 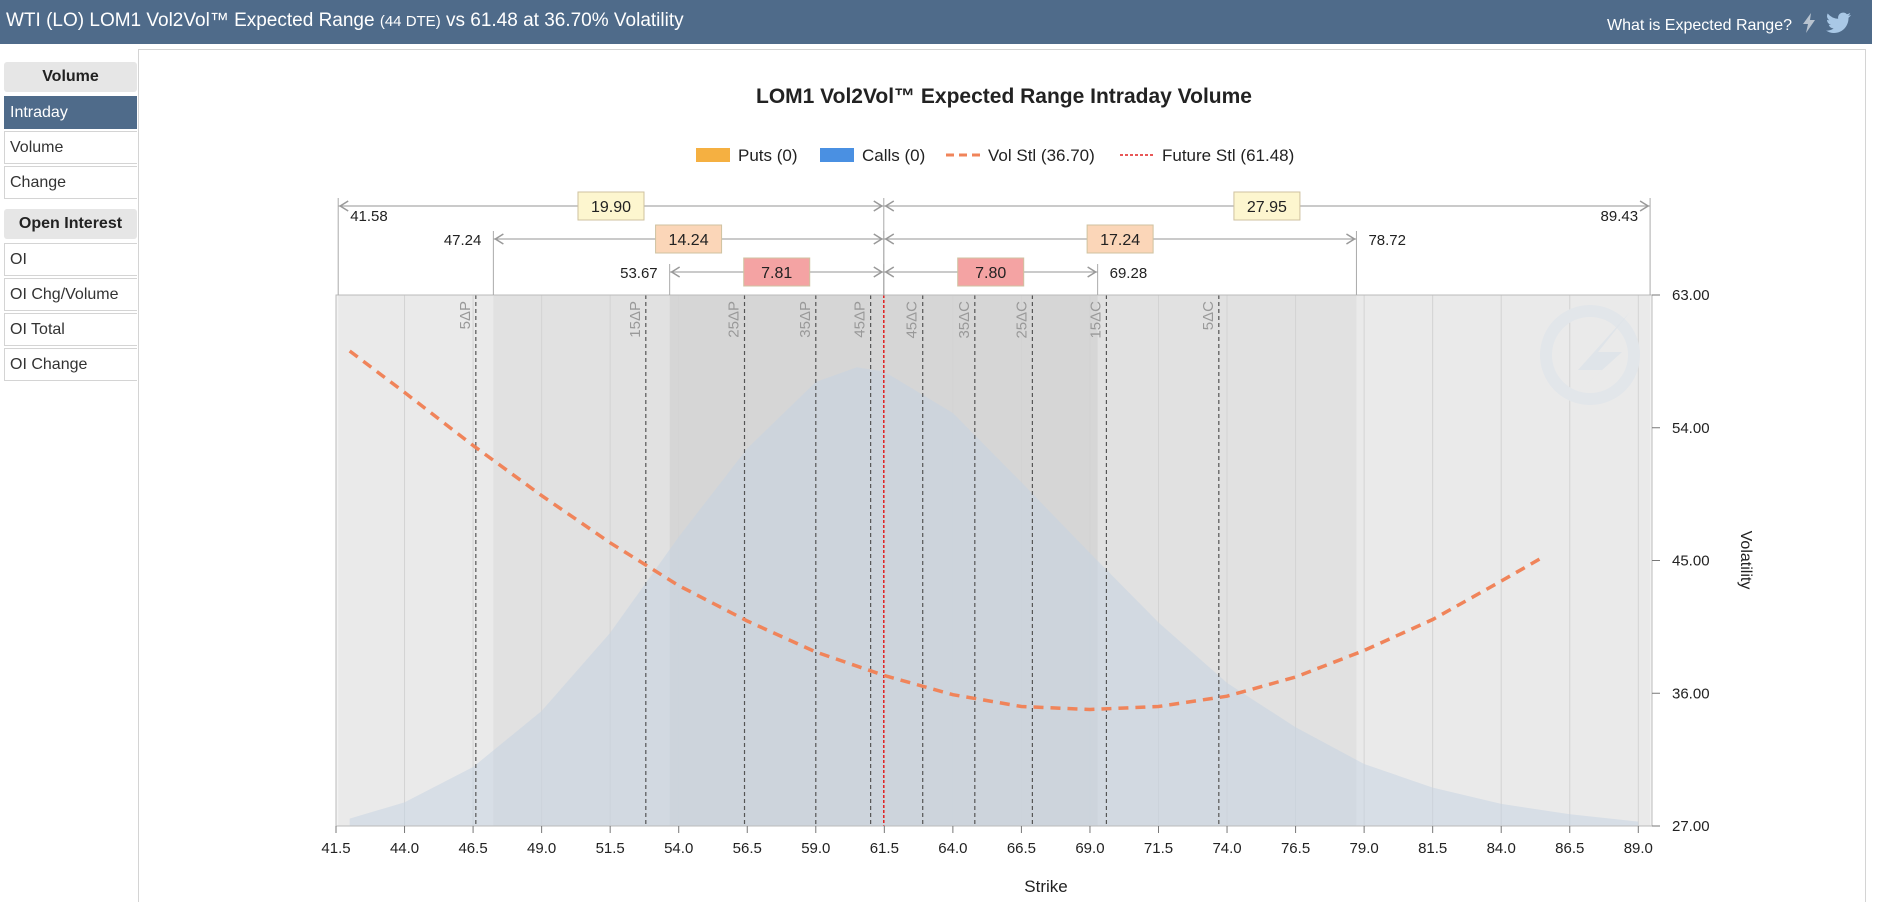 What do you see at coordinates (1129, 273) in the screenshot?
I see `range-high-label: 69.28` at bounding box center [1129, 273].